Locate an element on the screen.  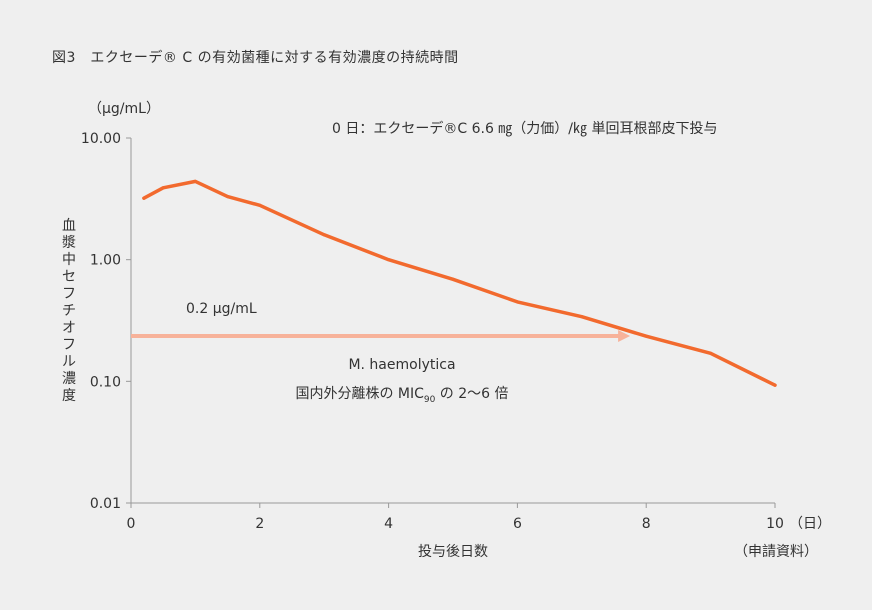
y-axis-label-char: 漿 is located at coordinates (69, 243).